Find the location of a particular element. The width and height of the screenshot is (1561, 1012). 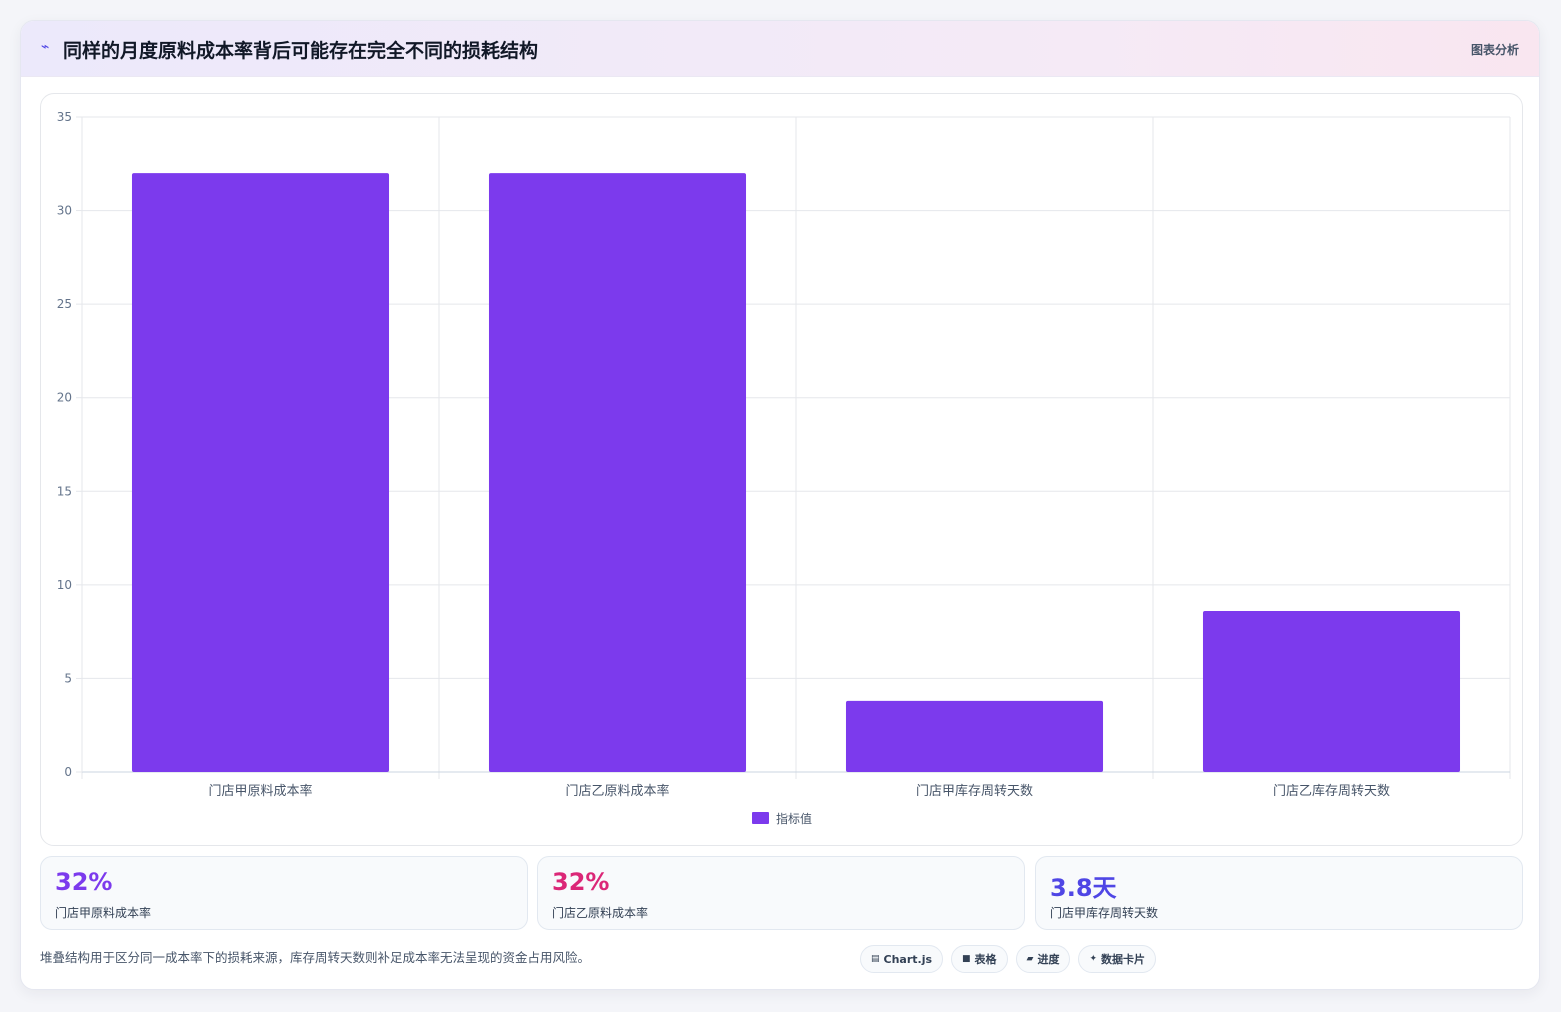

stat-label: 门店甲库存周转天数 is located at coordinates (1104, 913).